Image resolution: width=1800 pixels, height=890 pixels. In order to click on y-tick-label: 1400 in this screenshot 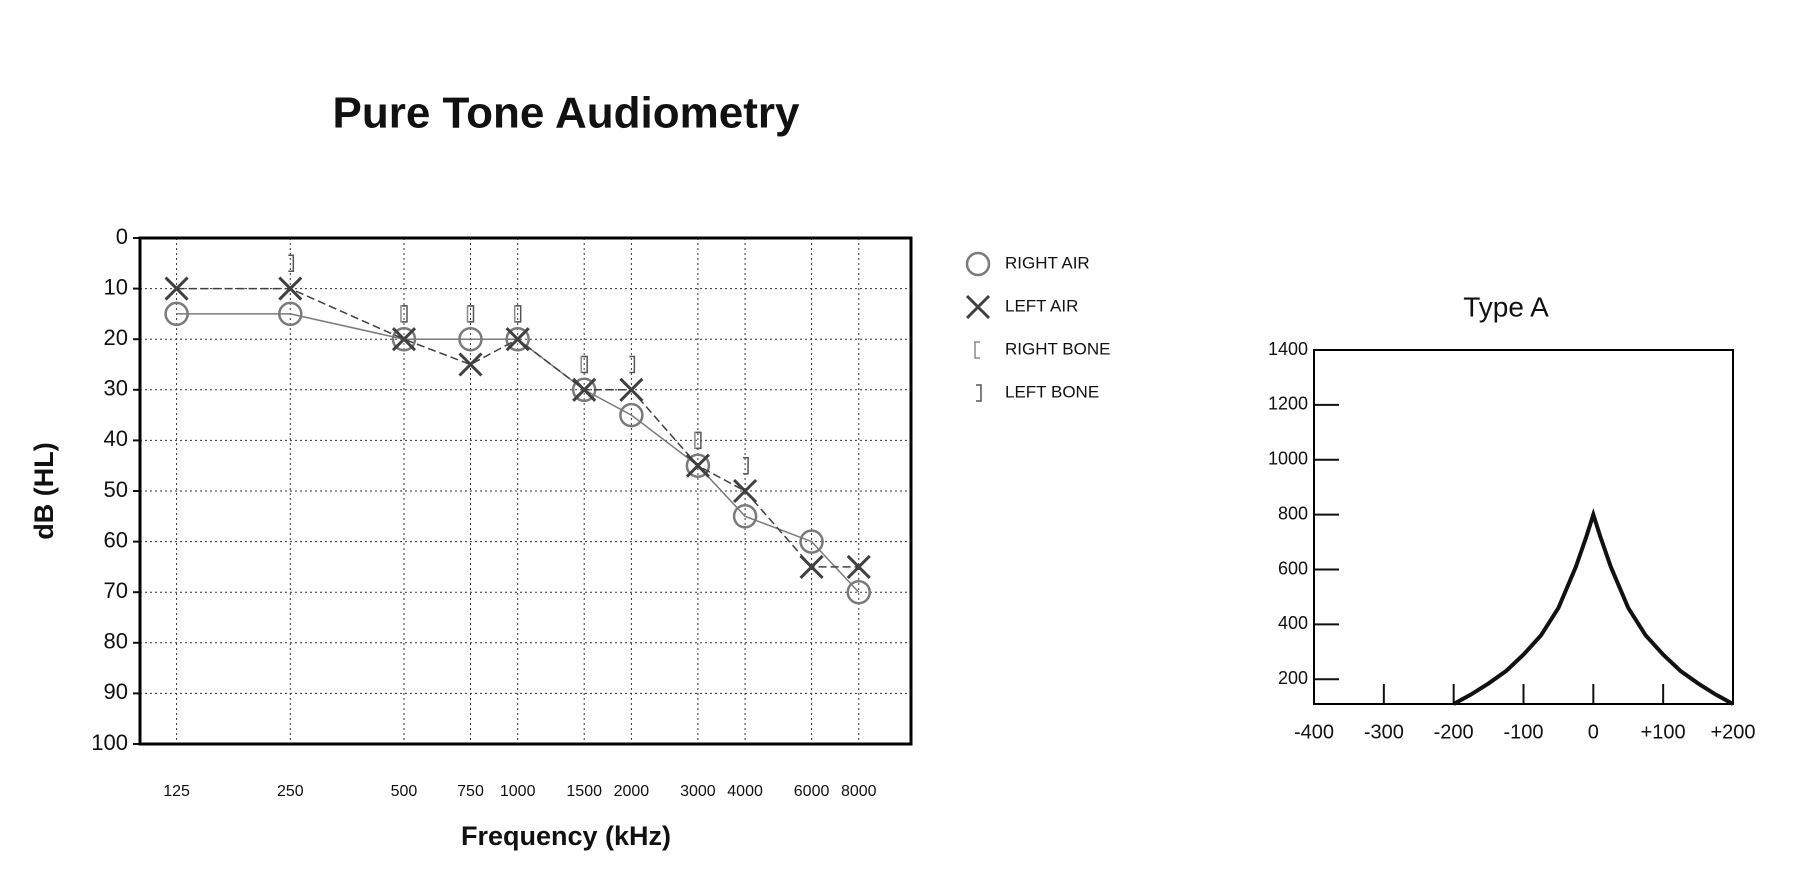, I will do `click(1288, 349)`.